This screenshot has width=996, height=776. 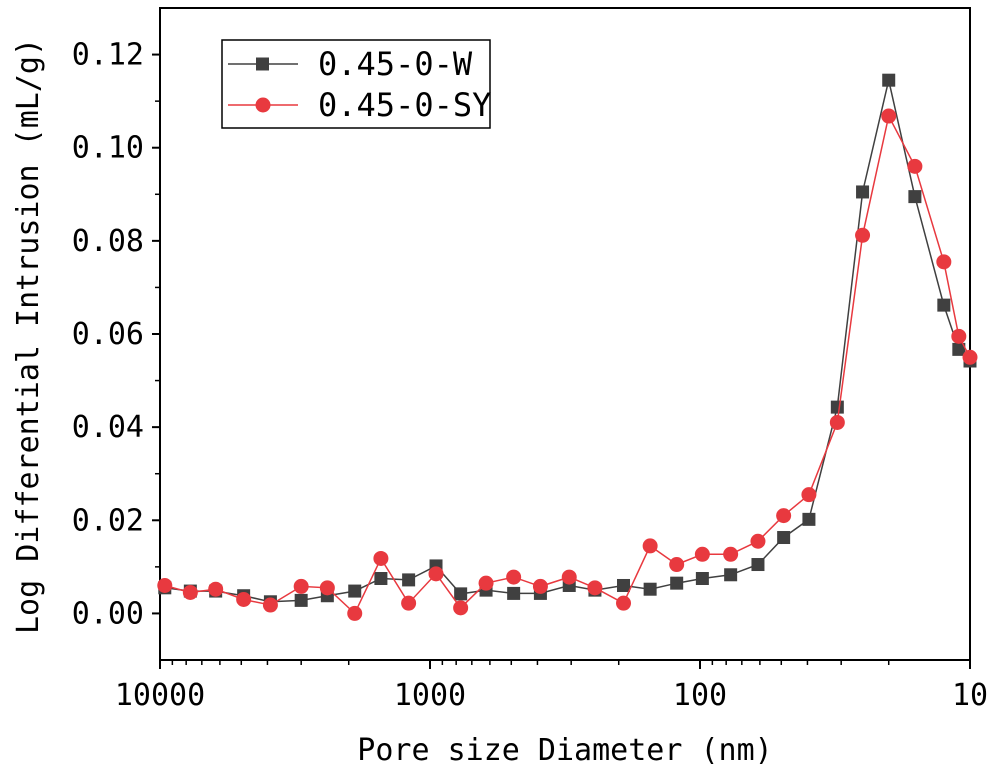 What do you see at coordinates (108, 520) in the screenshot?
I see `y-tick-label: 0.02` at bounding box center [108, 520].